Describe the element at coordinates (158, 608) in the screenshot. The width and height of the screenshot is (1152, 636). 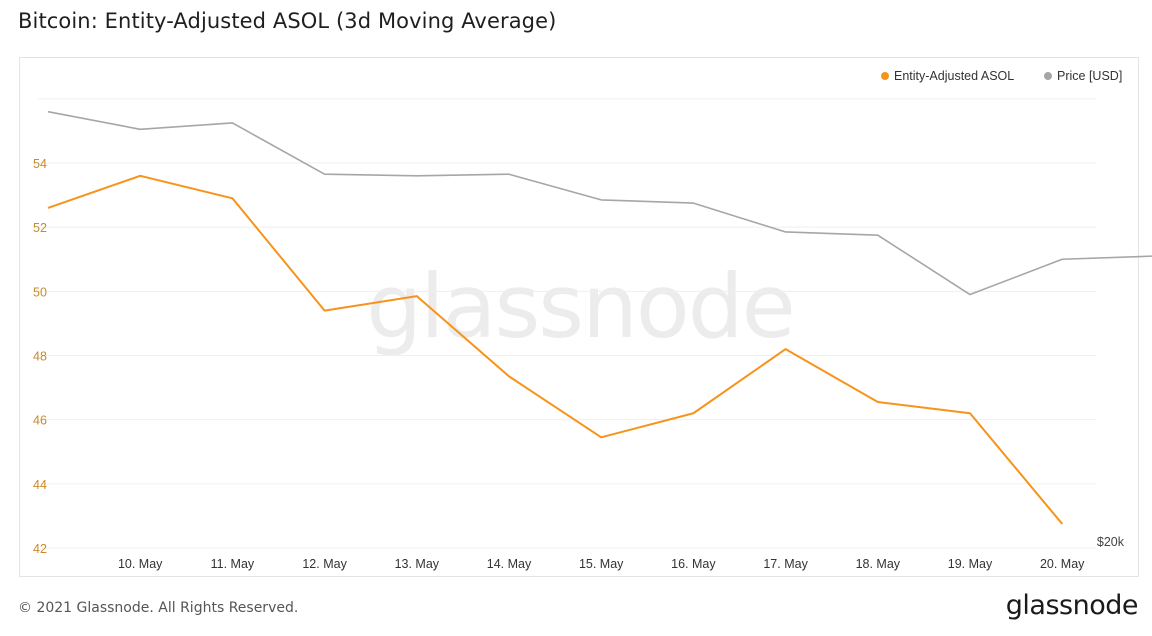
I see `copyright-text: © 2021 Glassnode. All Rights Reserved.` at that location.